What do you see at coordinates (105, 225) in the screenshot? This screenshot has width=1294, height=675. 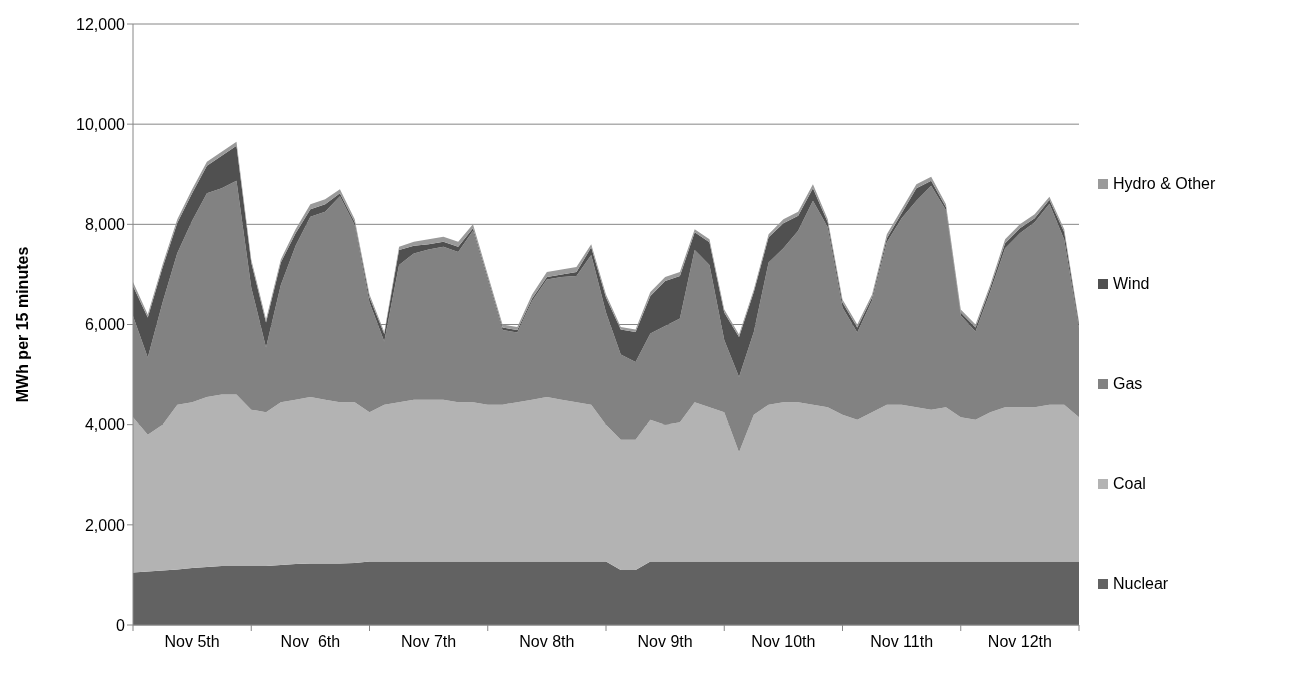 I see `y-tick-label: 8,000` at bounding box center [105, 225].